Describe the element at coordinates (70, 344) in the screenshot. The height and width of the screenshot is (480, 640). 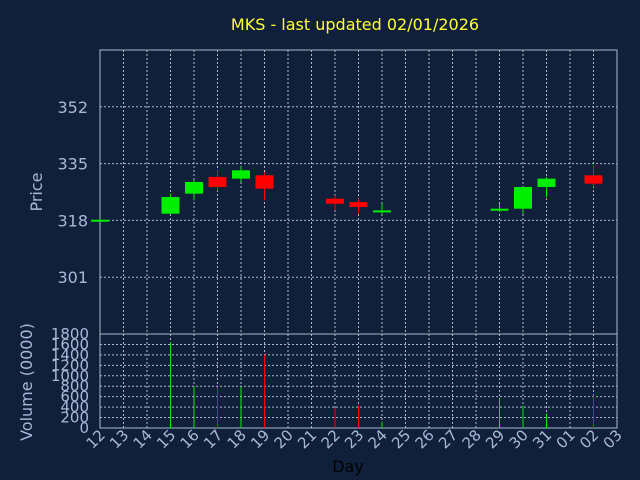
I see `volume-tick-label: 1600` at that location.